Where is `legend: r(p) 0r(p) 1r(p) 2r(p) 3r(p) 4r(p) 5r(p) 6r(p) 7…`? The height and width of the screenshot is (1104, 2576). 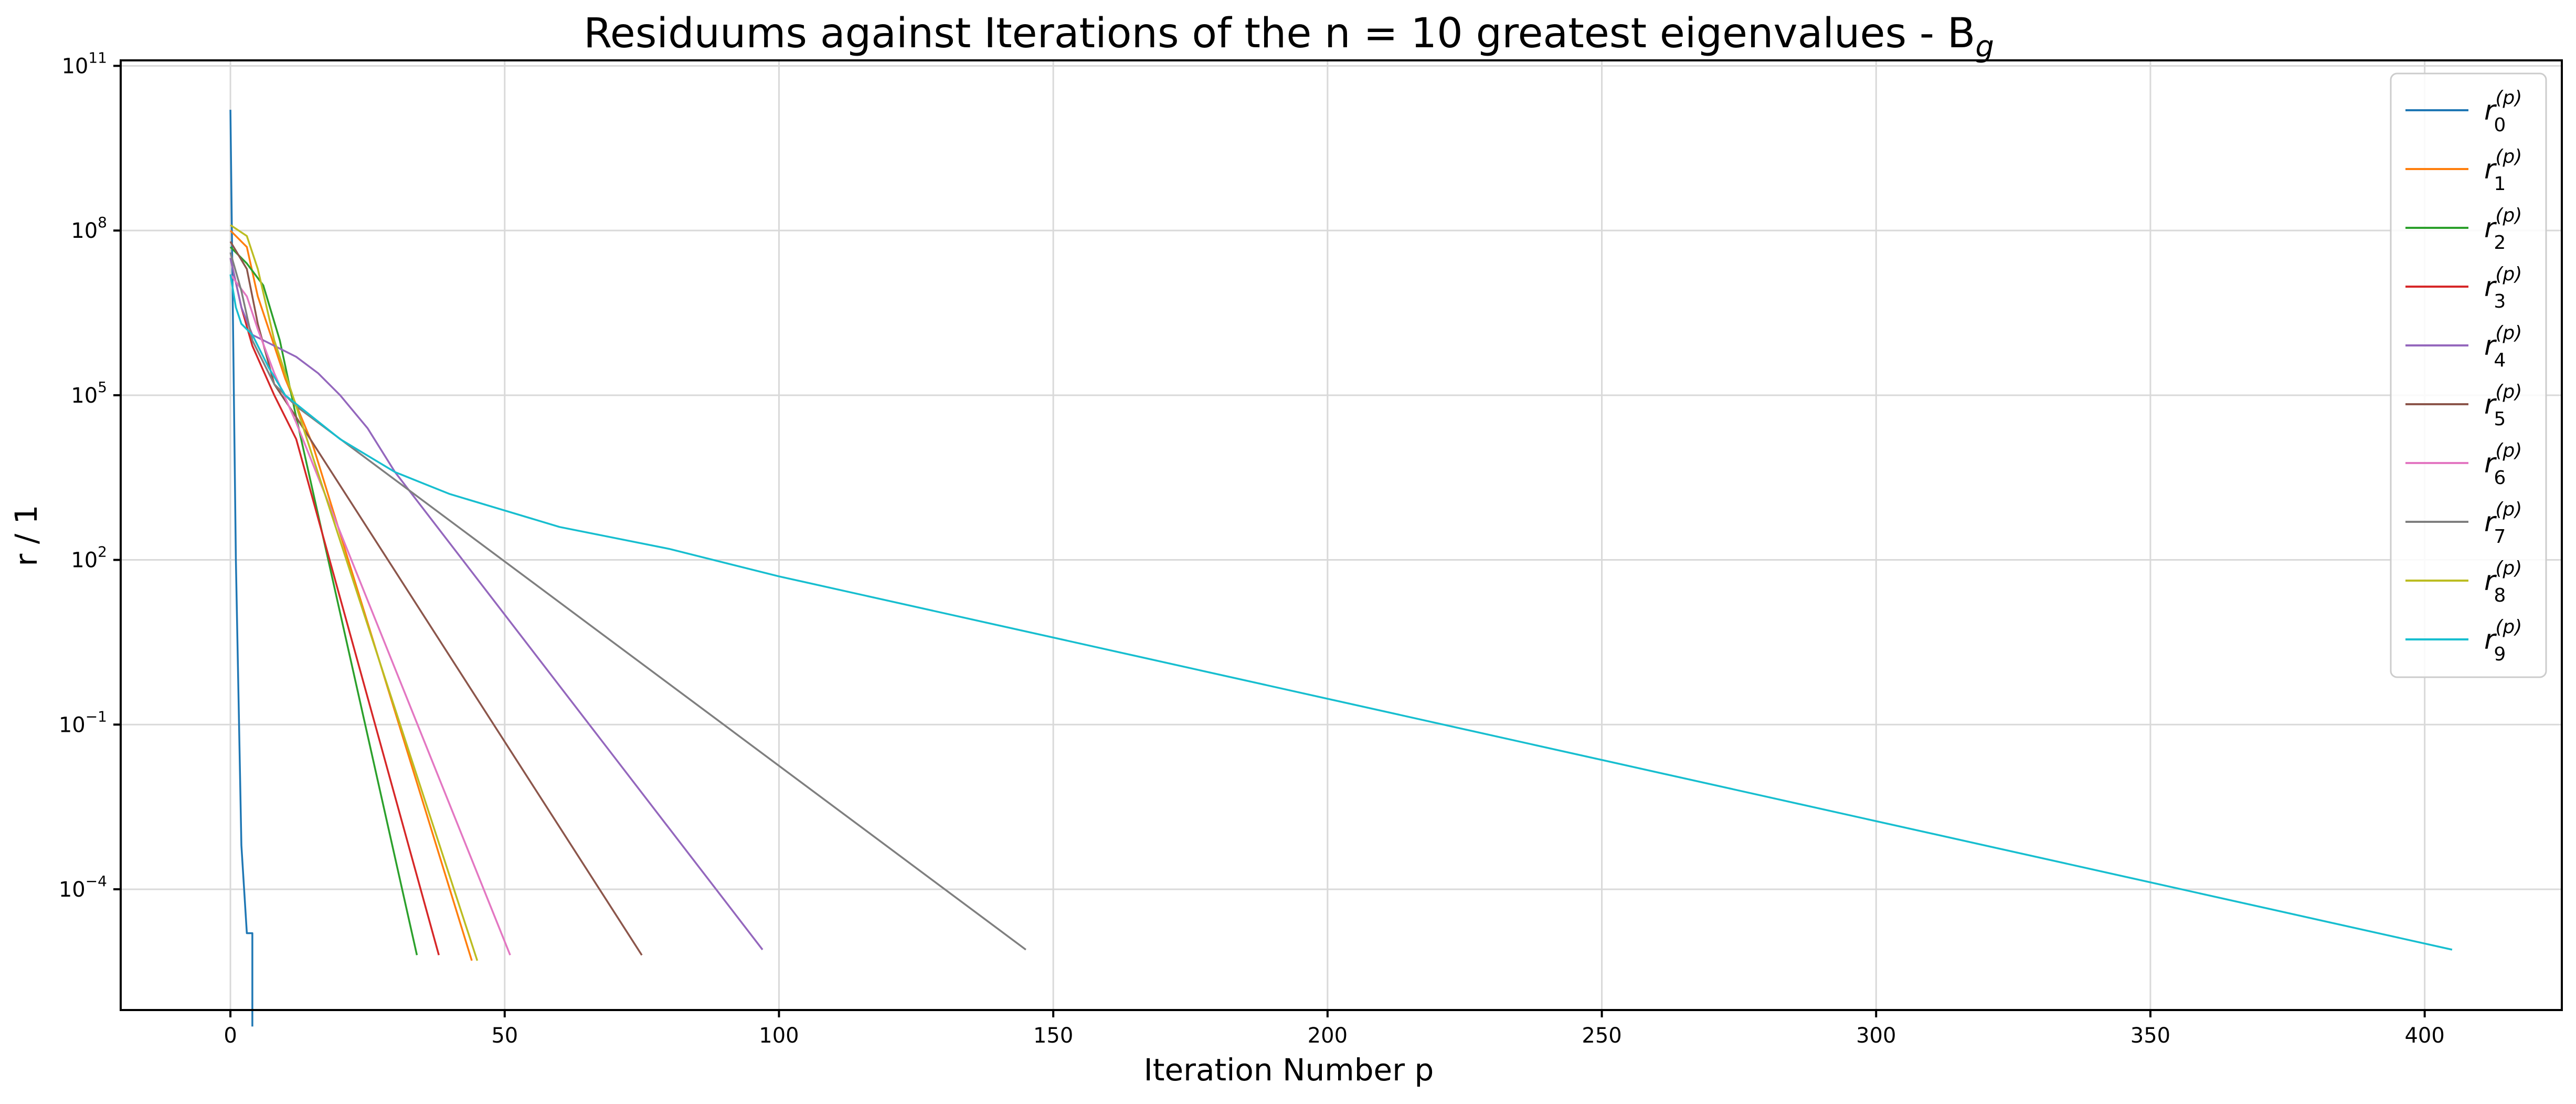
legend: r(p) 0r(p) 1r(p) 2r(p) 3r(p) 4r(p) 5r(p) 6r(p) 7… is located at coordinates (2468, 375).